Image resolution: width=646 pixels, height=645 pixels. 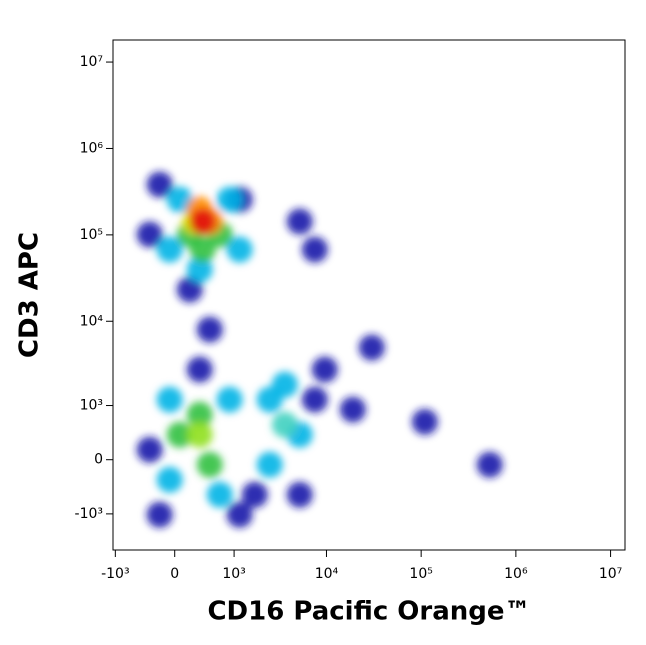 What do you see at coordinates (91, 235) in the screenshot?
I see `y-tick-label: 10⁵` at bounding box center [91, 235].